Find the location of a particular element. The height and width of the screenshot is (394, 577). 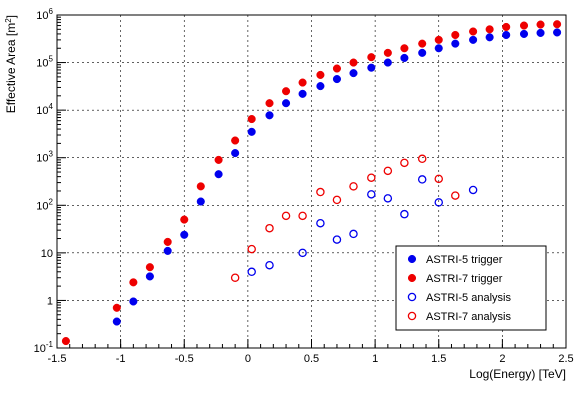

x-tick-label: 1 is located at coordinates (375, 359).